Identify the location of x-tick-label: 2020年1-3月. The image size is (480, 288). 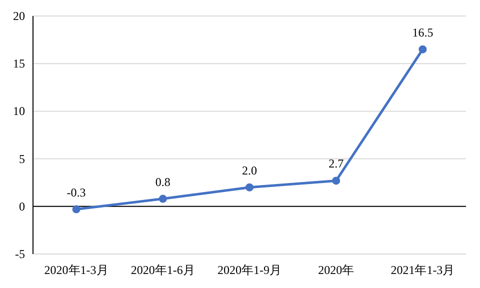
(76, 270).